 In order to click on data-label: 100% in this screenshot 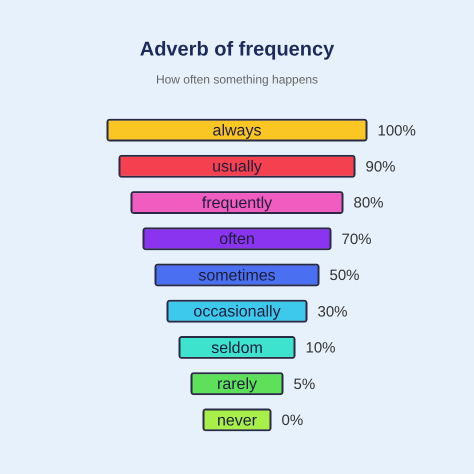, I will do `click(397, 131)`.